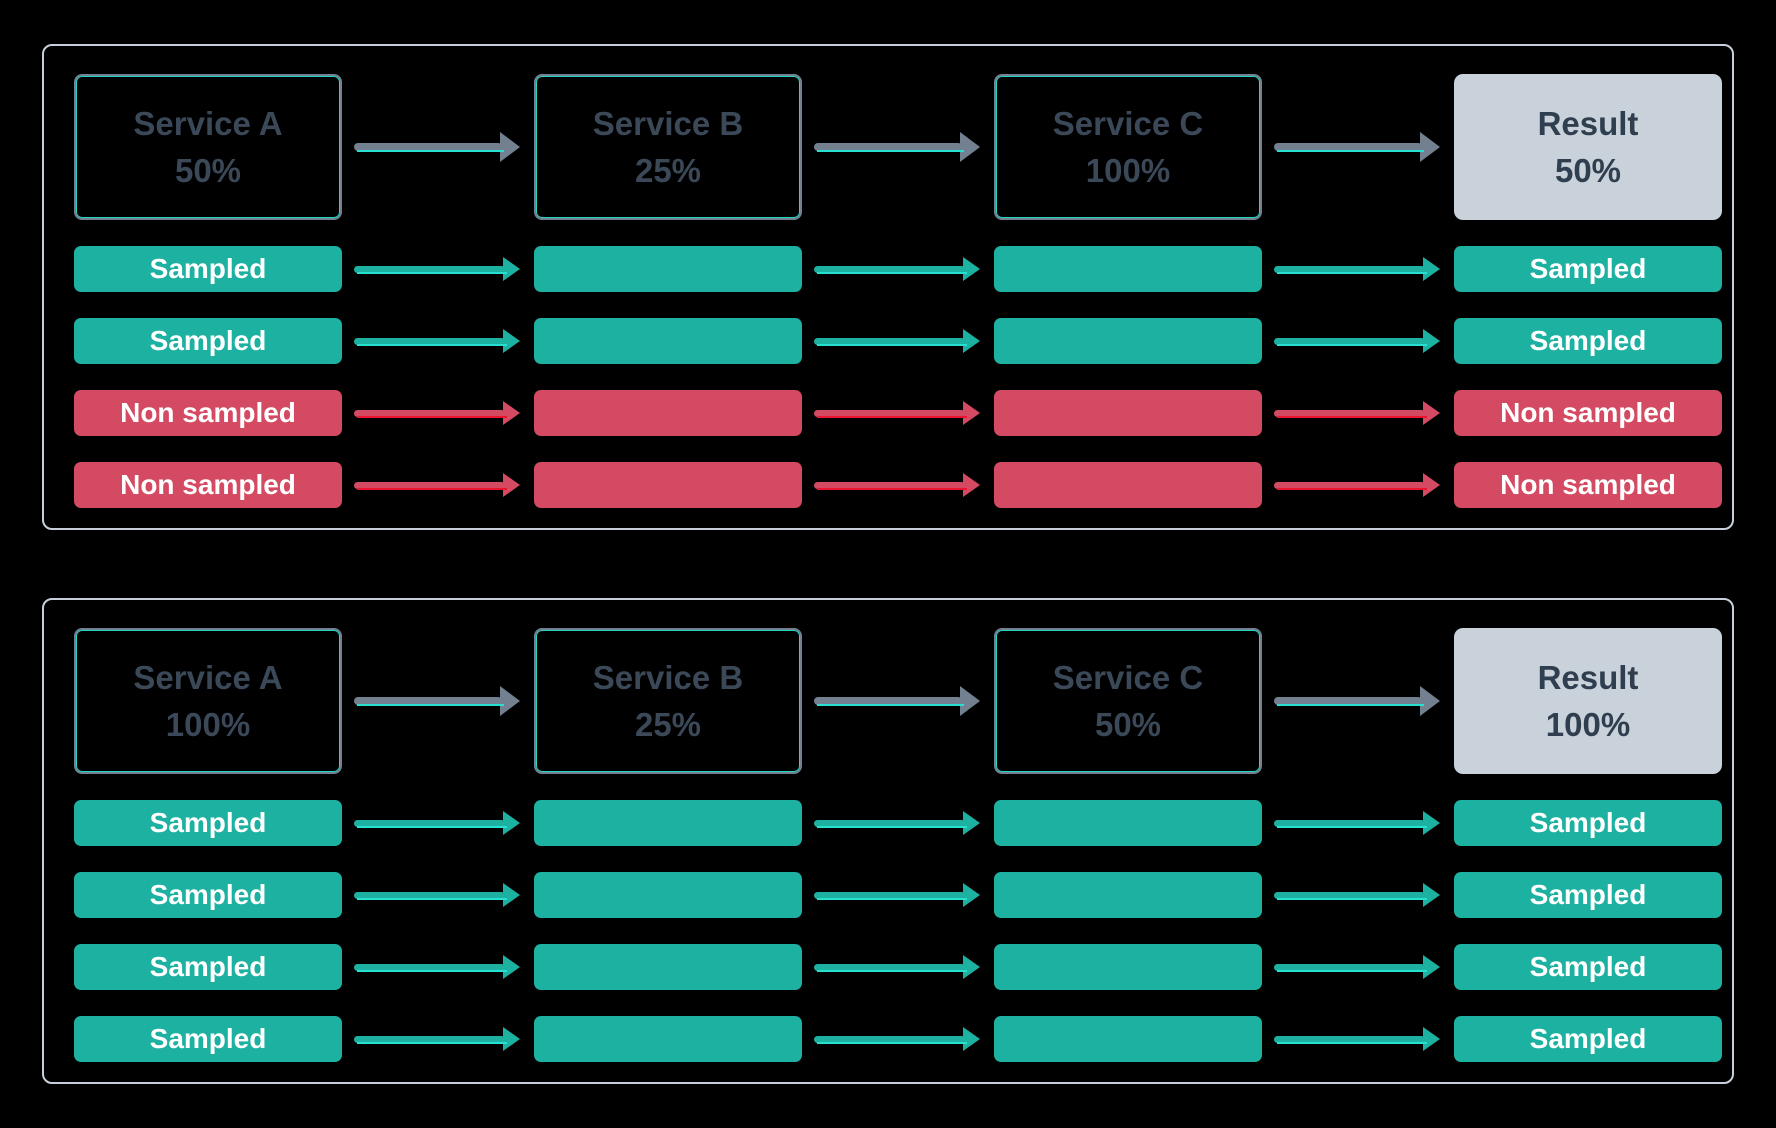 Image resolution: width=1776 pixels, height=1128 pixels. What do you see at coordinates (1128, 724) in the screenshot?
I see `service-rate: 50%` at bounding box center [1128, 724].